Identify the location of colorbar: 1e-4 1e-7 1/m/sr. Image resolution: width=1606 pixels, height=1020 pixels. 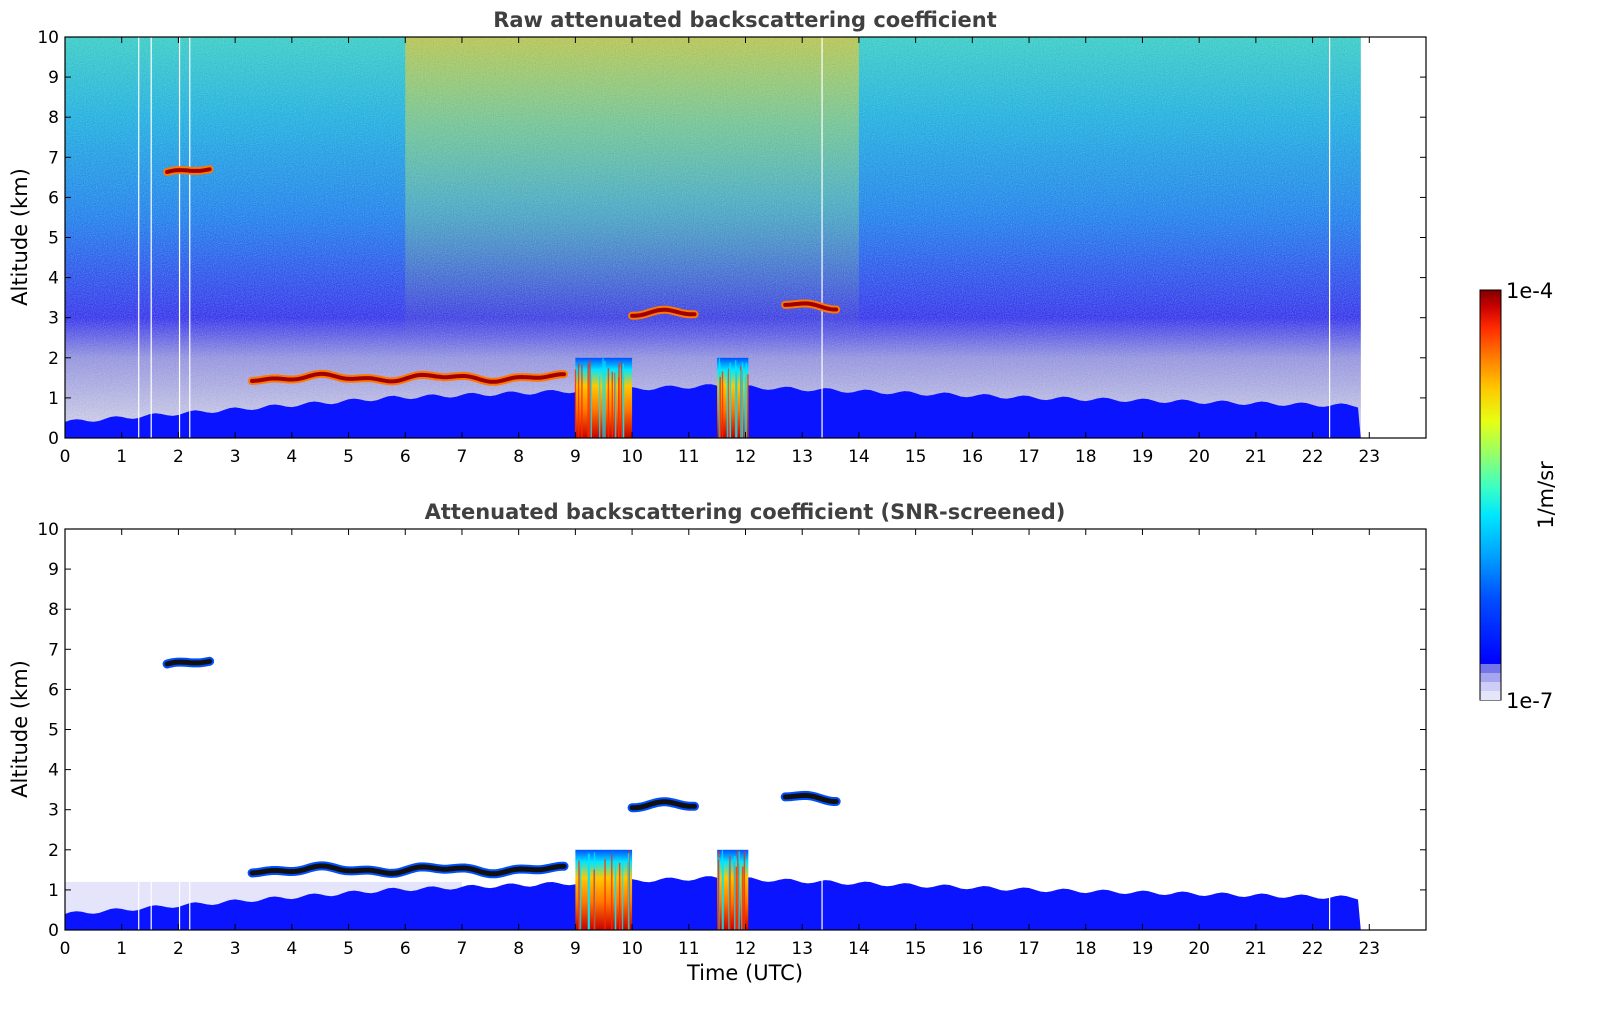
(1518, 496).